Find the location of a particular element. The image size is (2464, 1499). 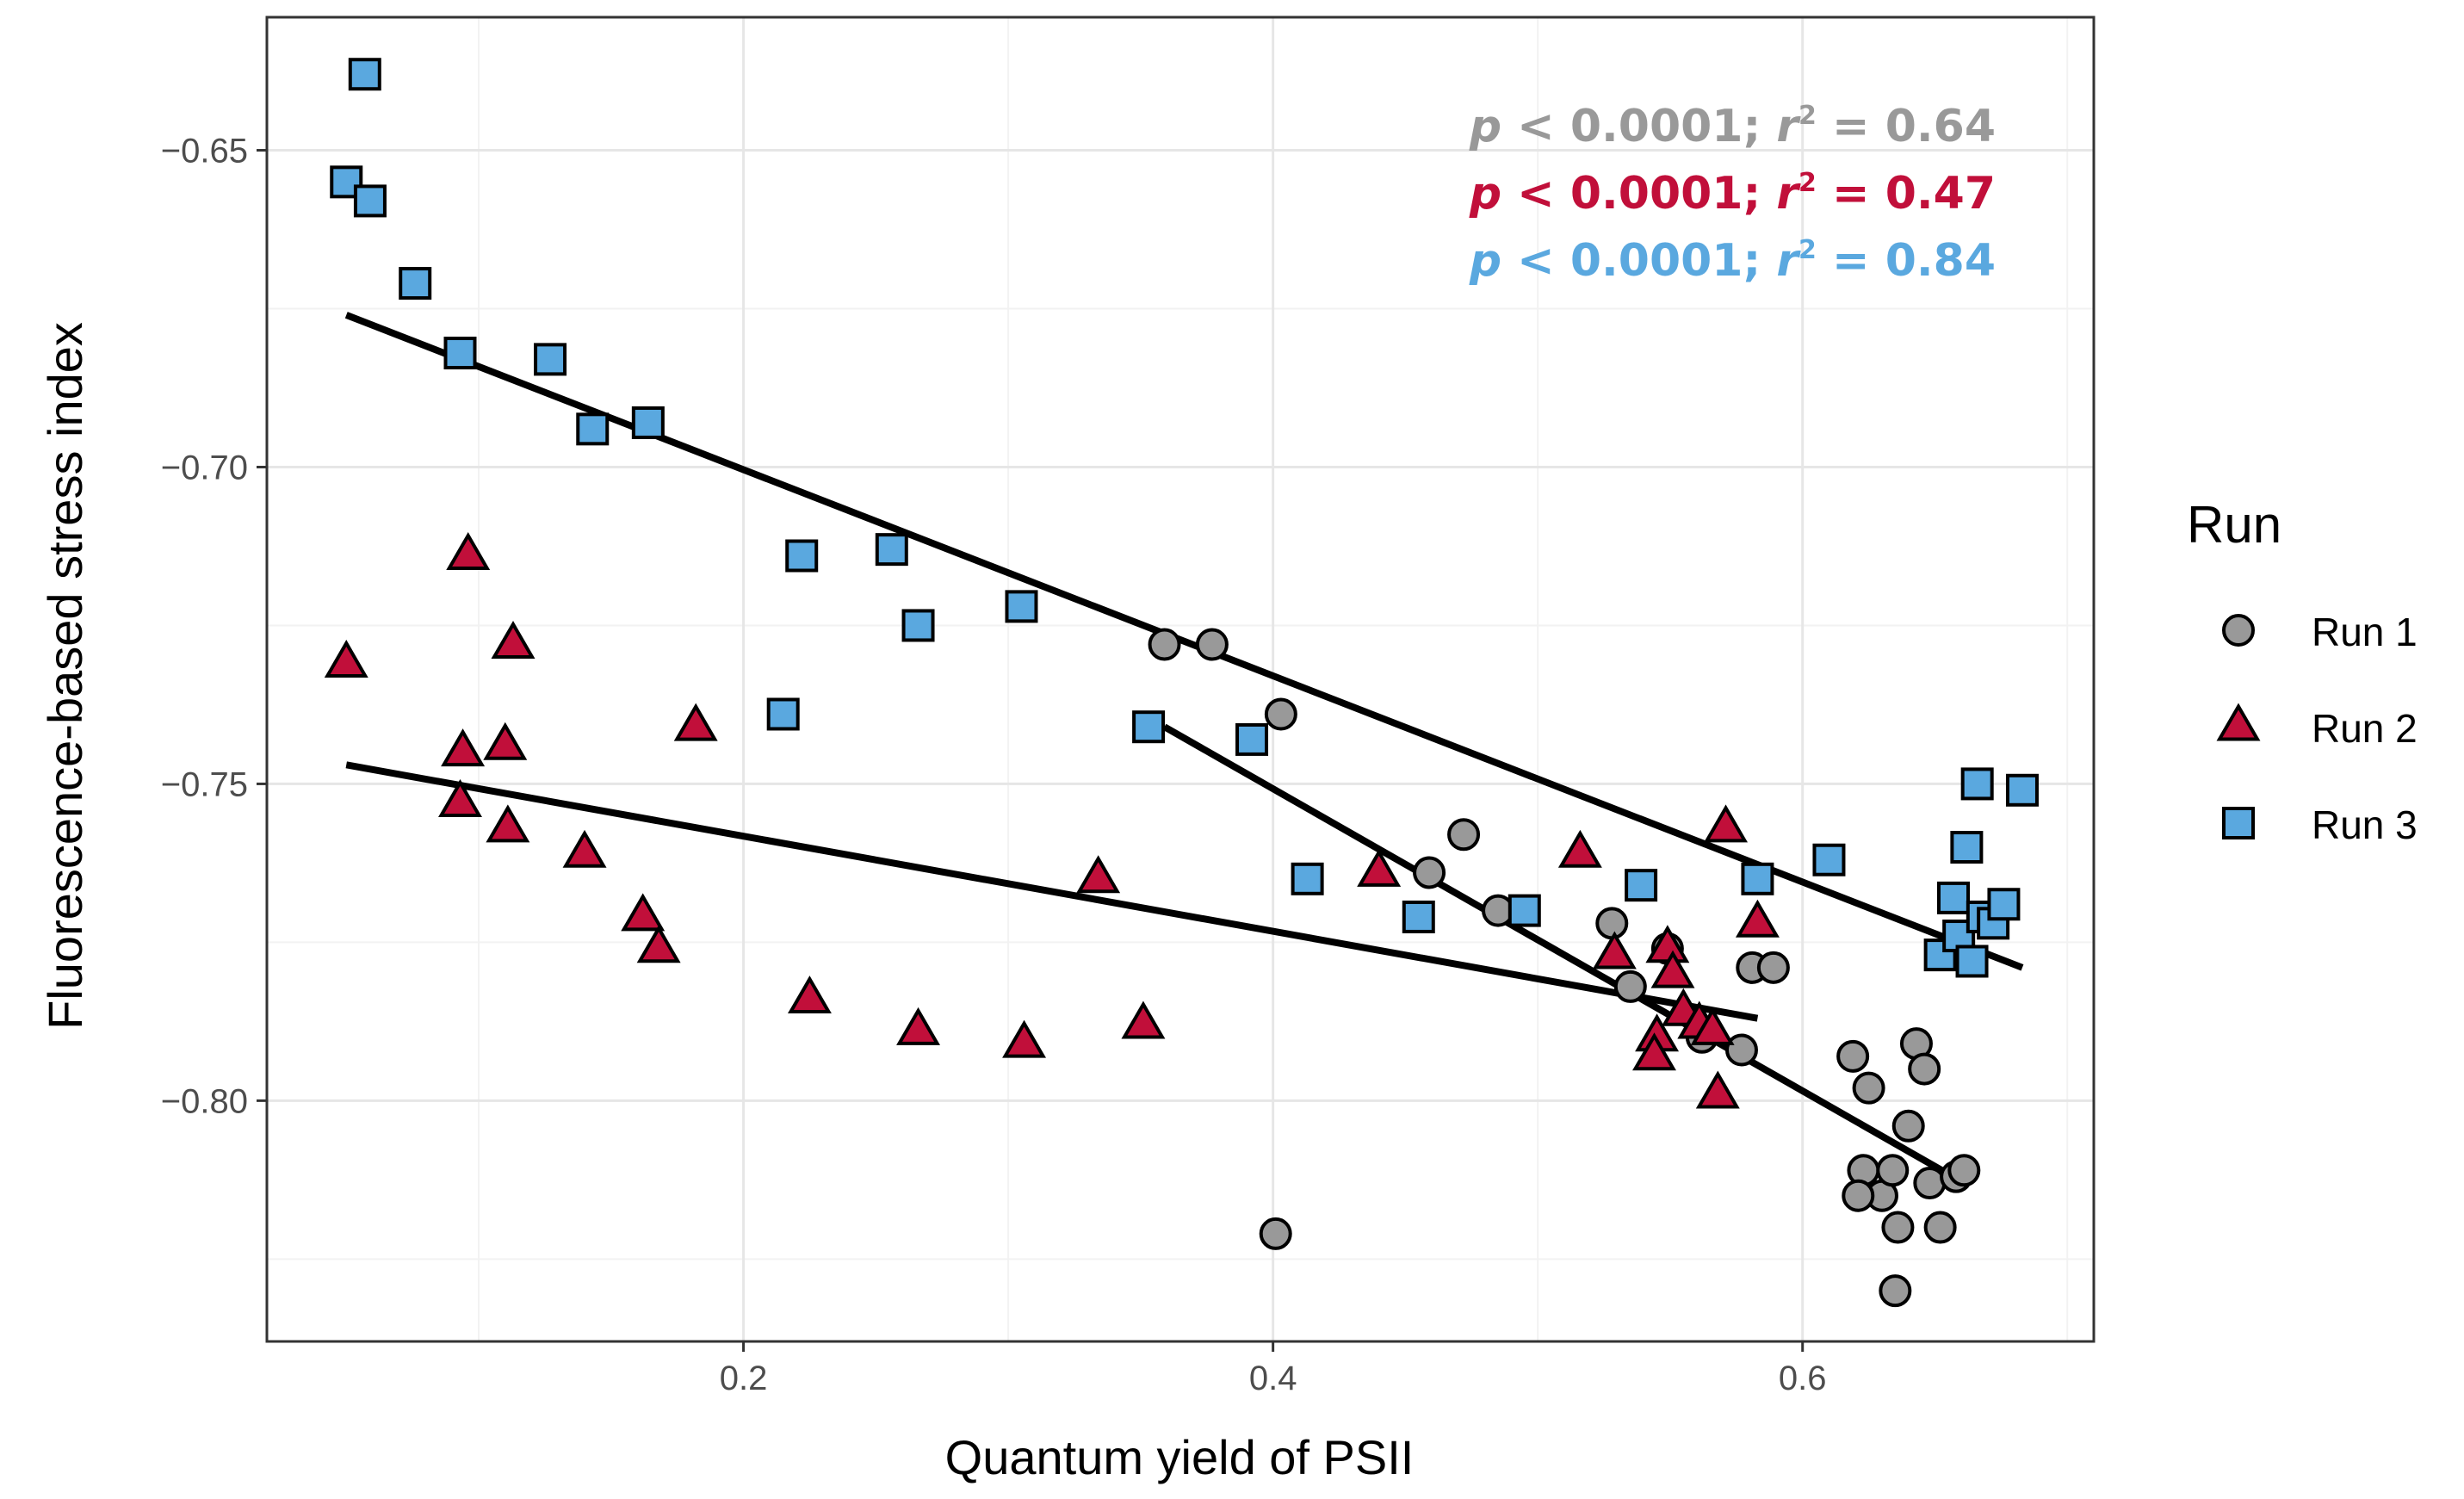

y-tick-label: −0.70 is located at coordinates (204, 467).